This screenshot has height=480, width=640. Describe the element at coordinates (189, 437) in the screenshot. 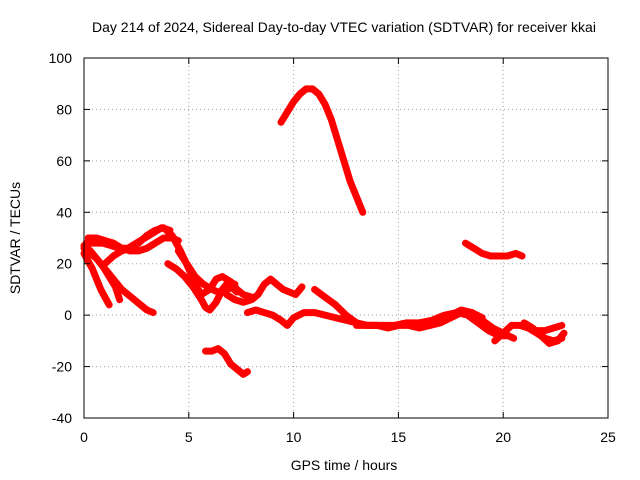

I see `x-tick-label: 5` at that location.